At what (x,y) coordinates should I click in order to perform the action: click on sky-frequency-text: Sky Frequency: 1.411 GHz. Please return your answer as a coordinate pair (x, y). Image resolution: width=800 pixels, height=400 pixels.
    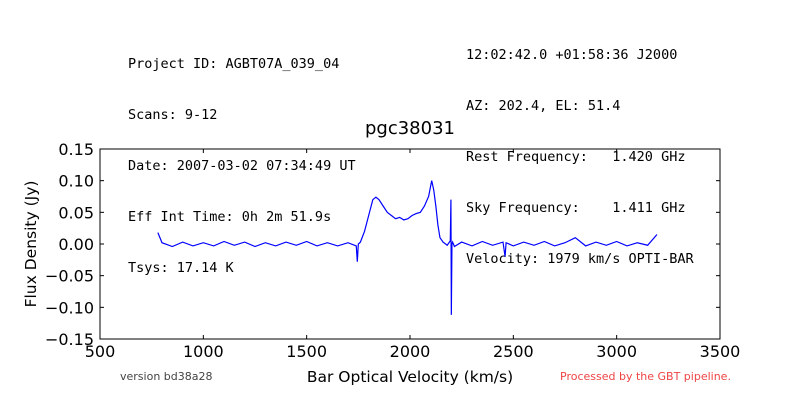
    Looking at the image, I should click on (576, 208).